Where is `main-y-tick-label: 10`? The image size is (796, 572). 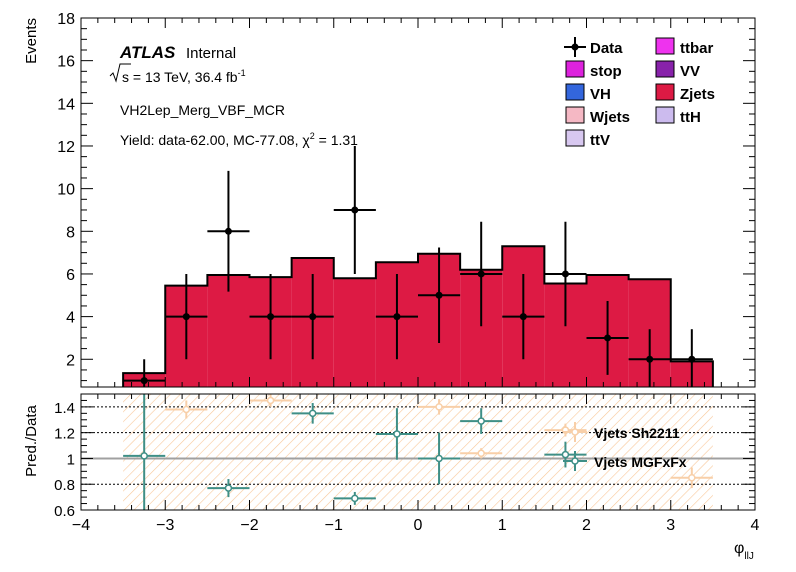
main-y-tick-label: 10 is located at coordinates (66, 190).